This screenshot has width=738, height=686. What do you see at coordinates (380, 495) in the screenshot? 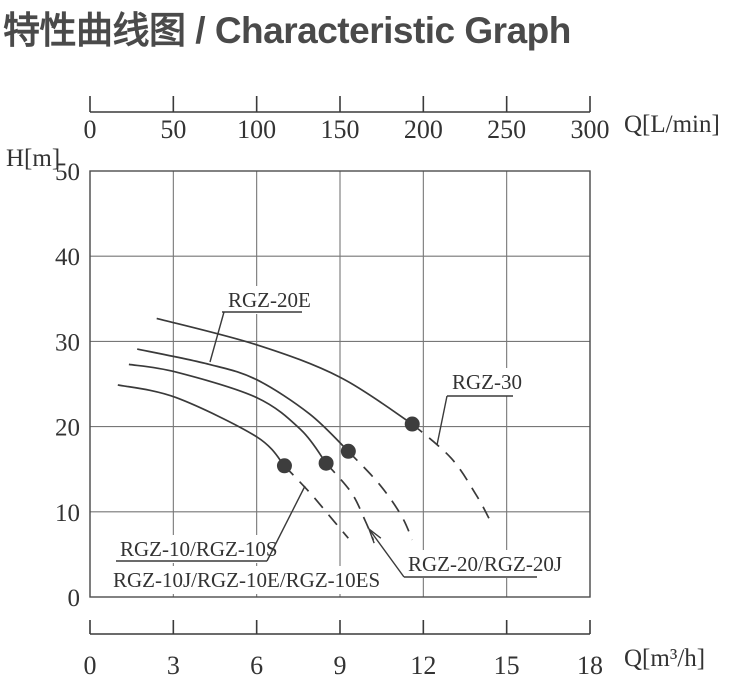
I see `curve-rgz-20e-dashed` at bounding box center [380, 495].